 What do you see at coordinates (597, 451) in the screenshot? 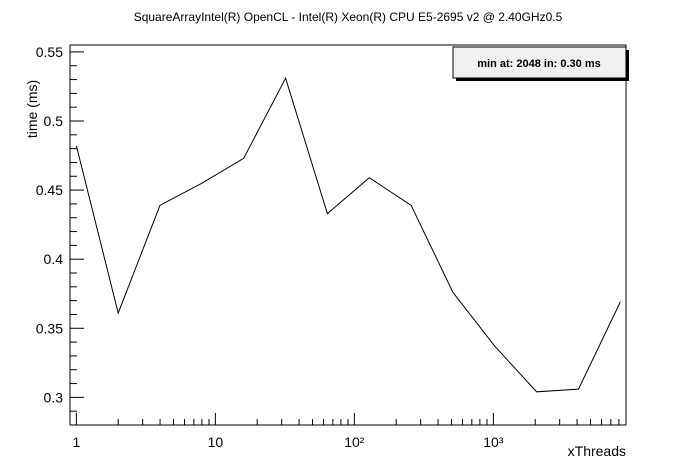
I see `x-axis-label: xThreads` at bounding box center [597, 451].